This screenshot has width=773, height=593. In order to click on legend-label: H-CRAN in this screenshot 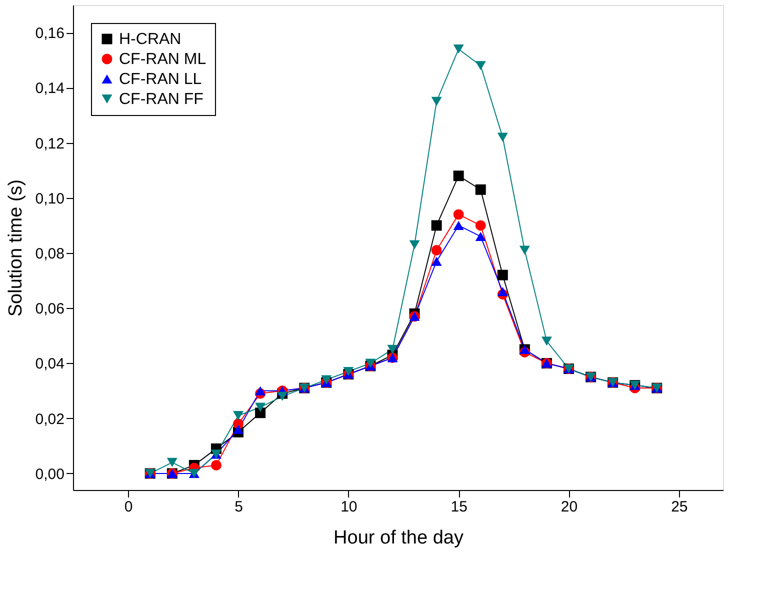, I will do `click(150, 39)`.